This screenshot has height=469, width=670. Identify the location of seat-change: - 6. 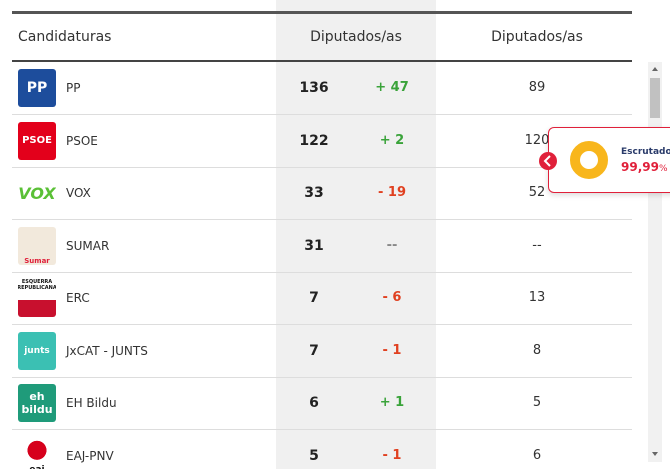
(392, 297).